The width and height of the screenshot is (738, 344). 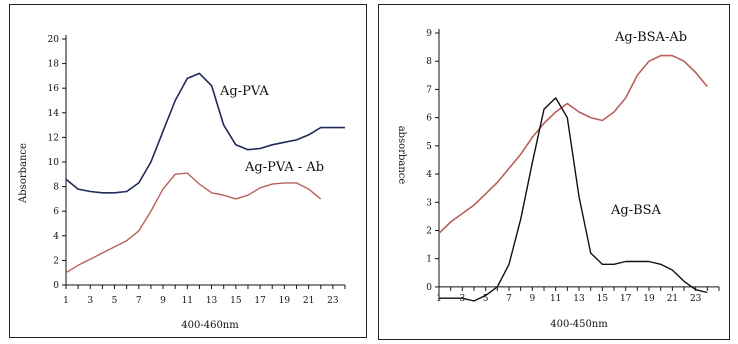 I want to click on y-tick-label: 16, so click(x=54, y=89).